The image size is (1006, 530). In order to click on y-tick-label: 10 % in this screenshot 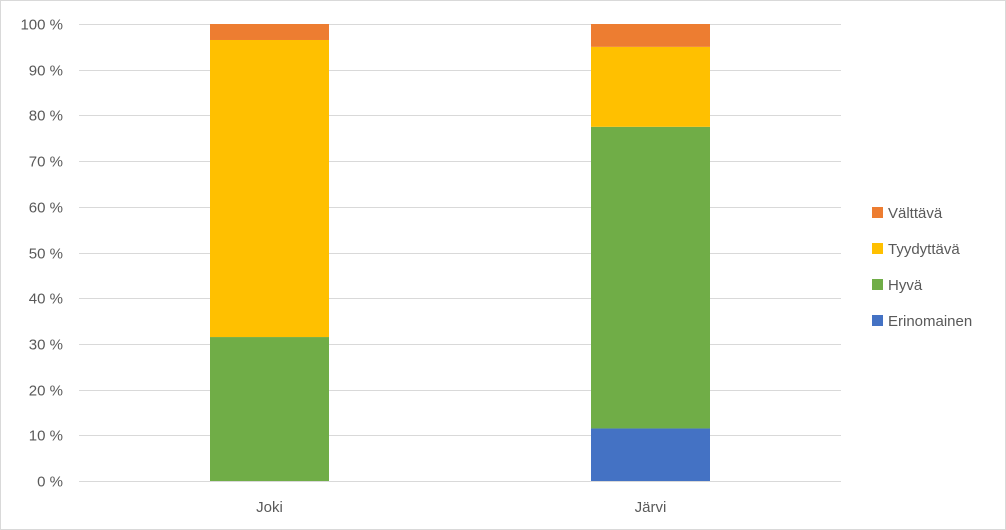, I will do `click(46, 436)`.